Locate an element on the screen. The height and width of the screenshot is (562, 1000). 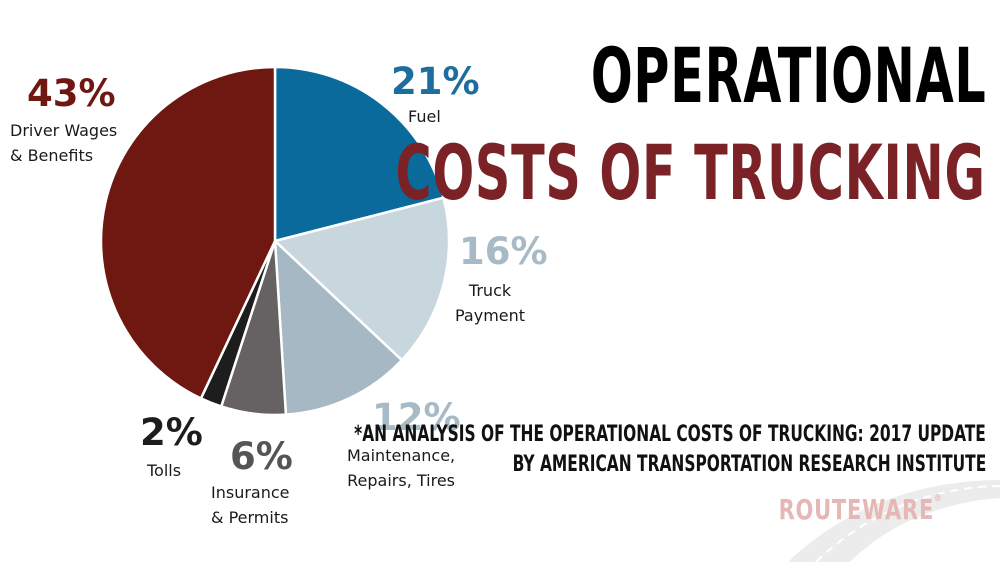
routeware-logo: ROUTEWARE® is located at coordinates (860, 509).